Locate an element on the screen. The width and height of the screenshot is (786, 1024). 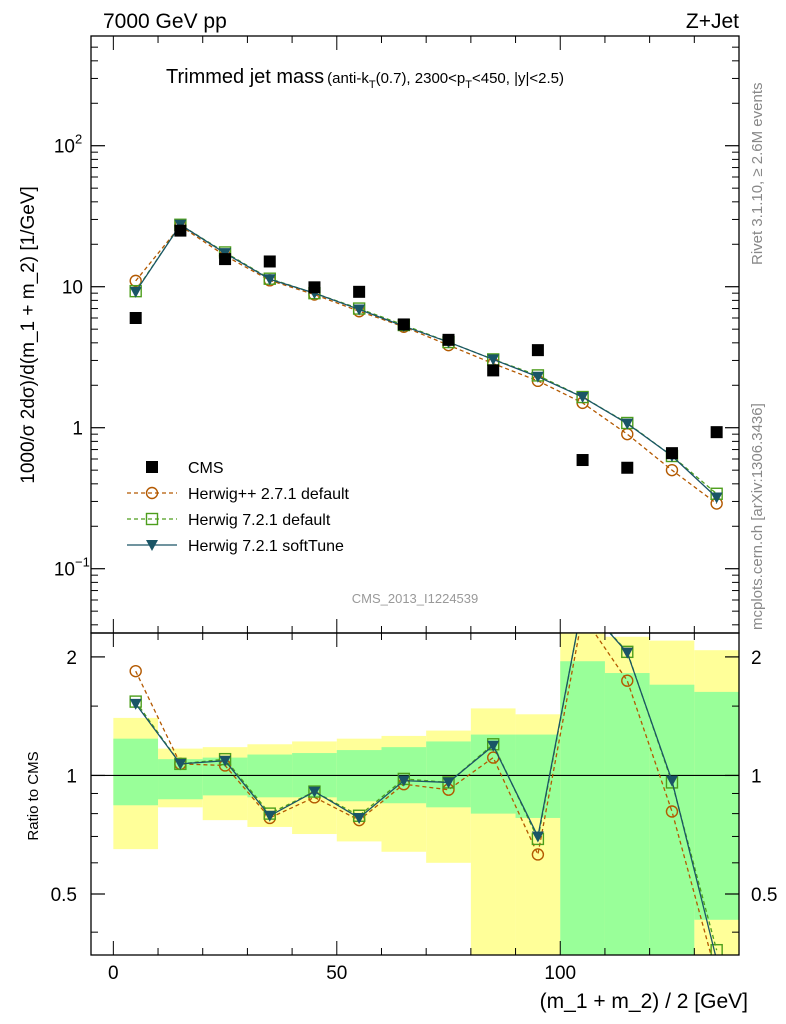
energy-label: 7000 GeV pp is located at coordinates (165, 21).